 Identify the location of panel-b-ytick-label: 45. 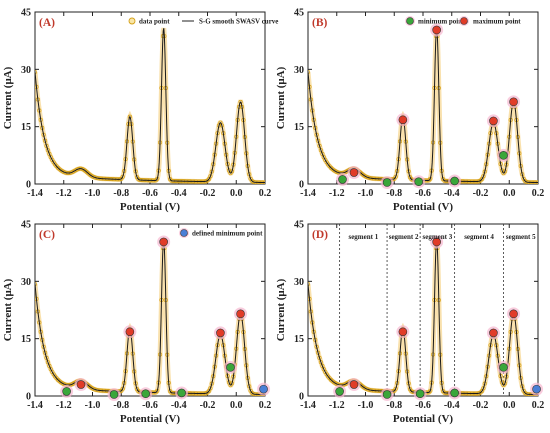
(299, 13).